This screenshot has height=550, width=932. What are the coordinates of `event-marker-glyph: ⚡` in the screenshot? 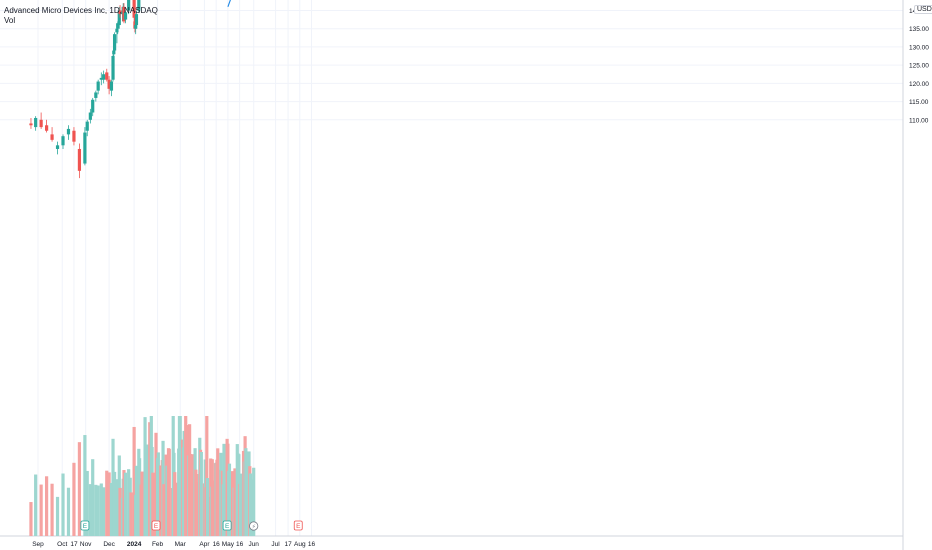 It's located at (254, 527).